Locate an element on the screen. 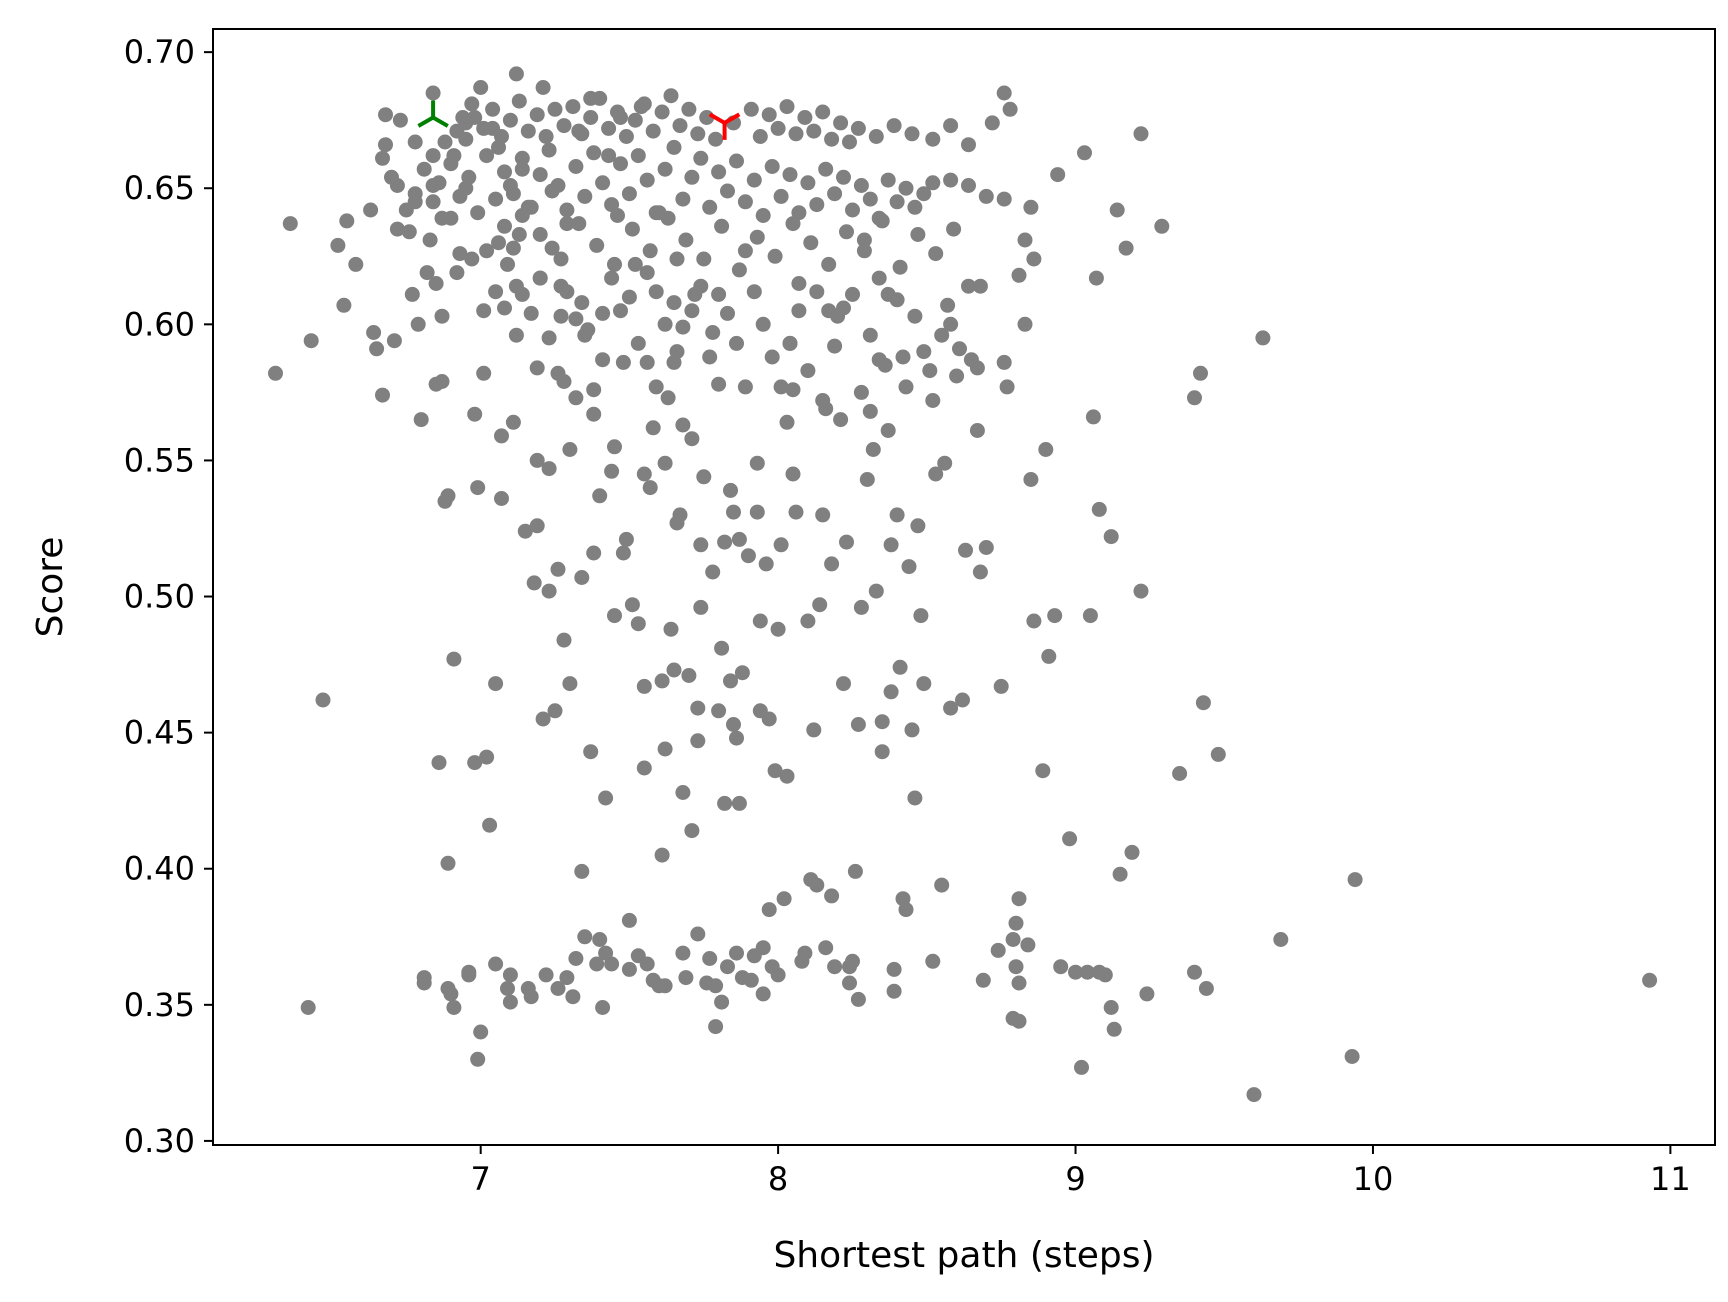  x-axis-label: Shortest path (steps) is located at coordinates (963, 1255).